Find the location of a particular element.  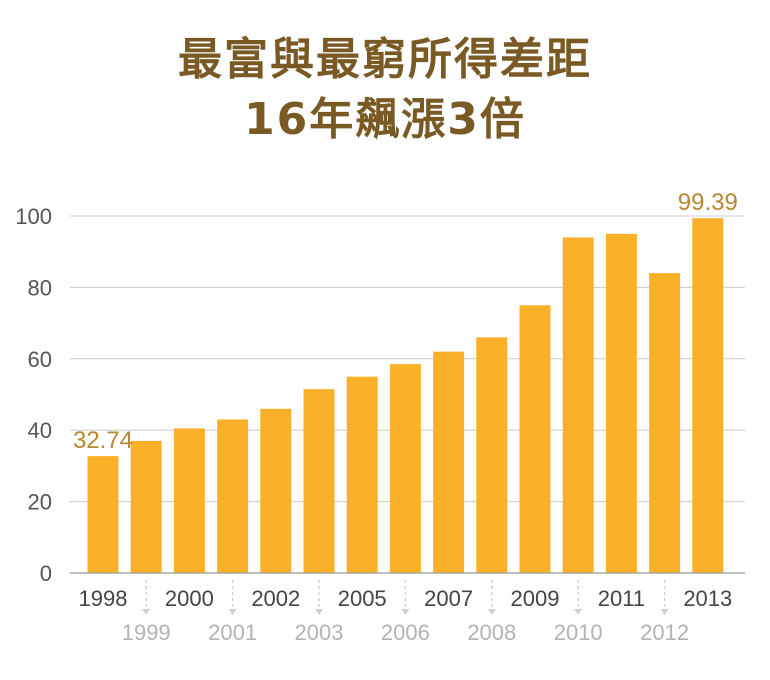

x-tick-label: 2003 is located at coordinates (319, 632).